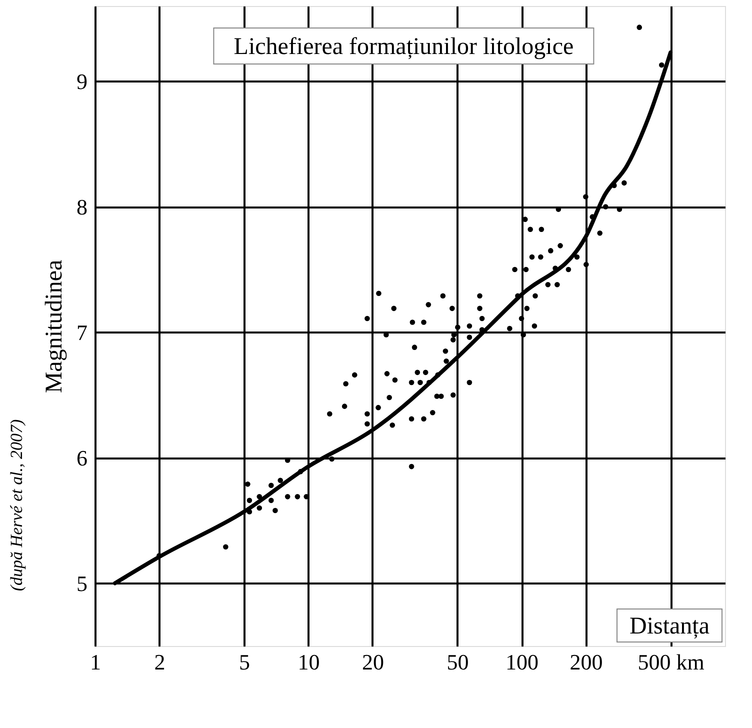  I want to click on x-tick-label: 5, so click(244, 662).